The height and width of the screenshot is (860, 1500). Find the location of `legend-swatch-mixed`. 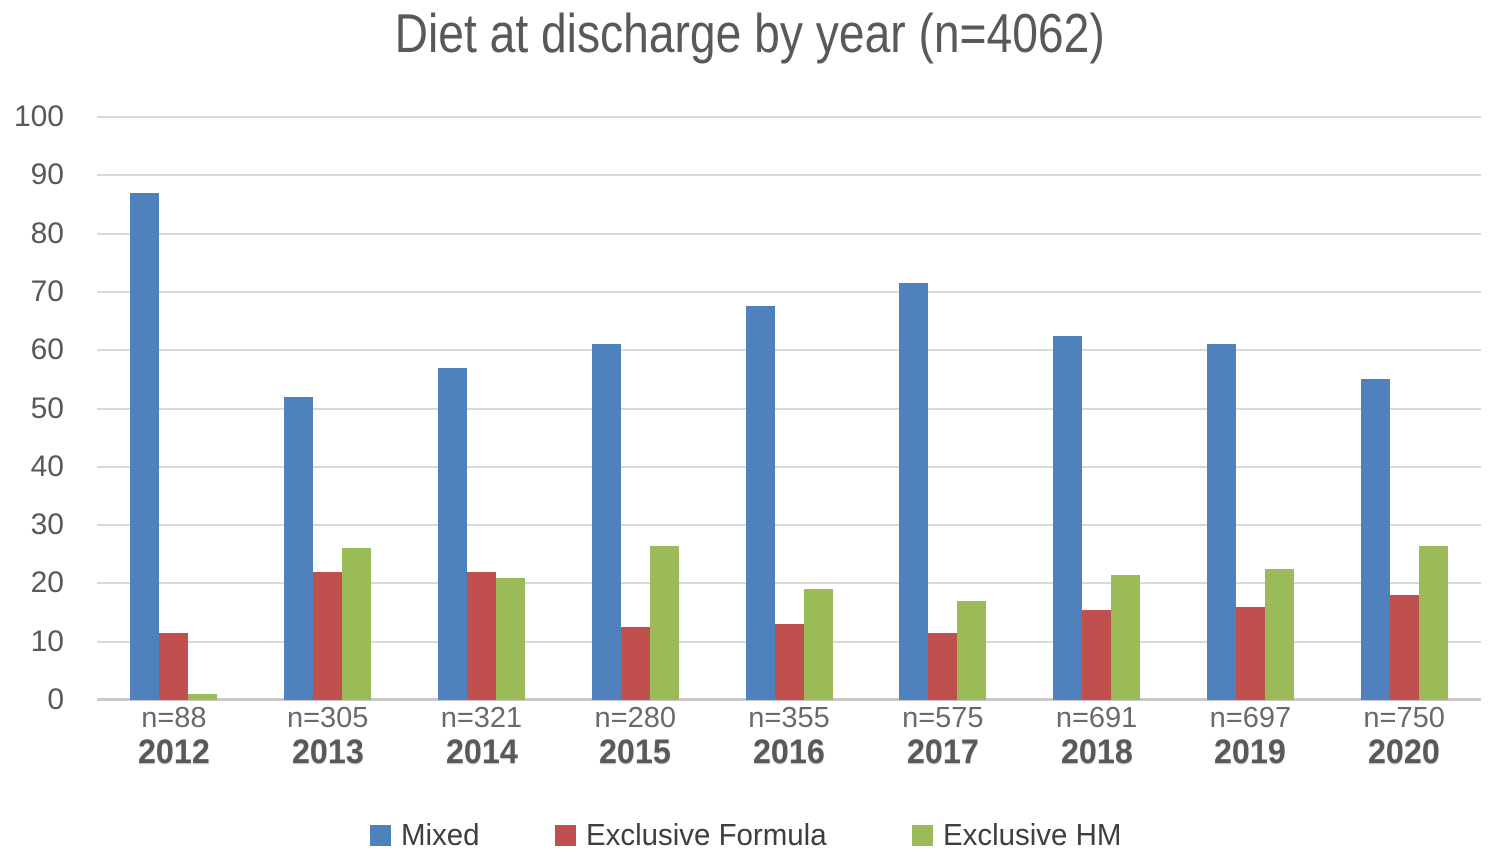

legend-swatch-mixed is located at coordinates (380, 835).